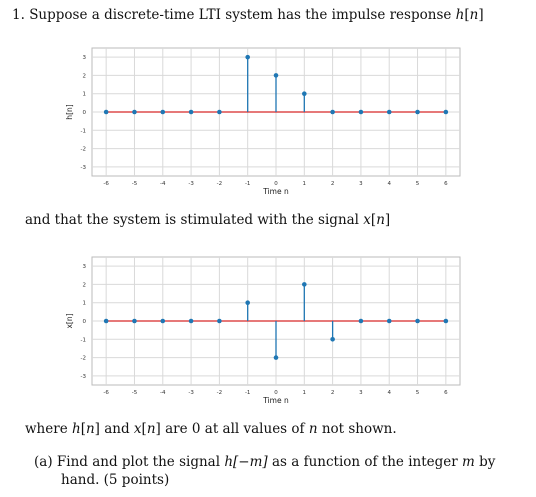 This screenshot has height=497, width=536. What do you see at coordinates (18, 15) in the screenshot?
I see `problem-number: 1.` at bounding box center [18, 15].